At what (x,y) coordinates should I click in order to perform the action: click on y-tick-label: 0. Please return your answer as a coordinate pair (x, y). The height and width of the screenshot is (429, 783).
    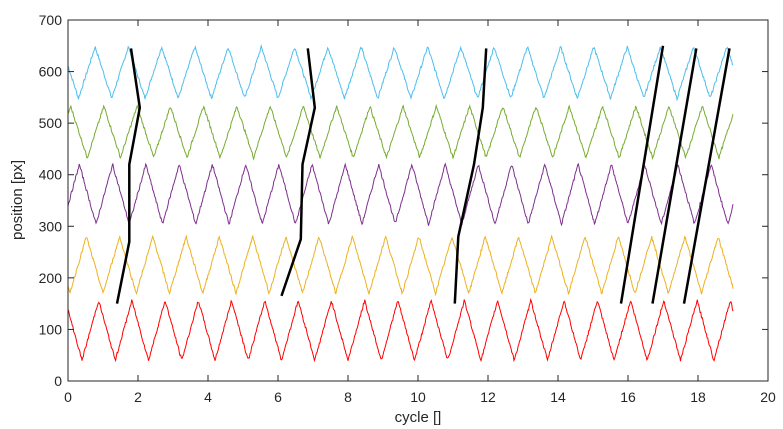
    Looking at the image, I should click on (58, 381).